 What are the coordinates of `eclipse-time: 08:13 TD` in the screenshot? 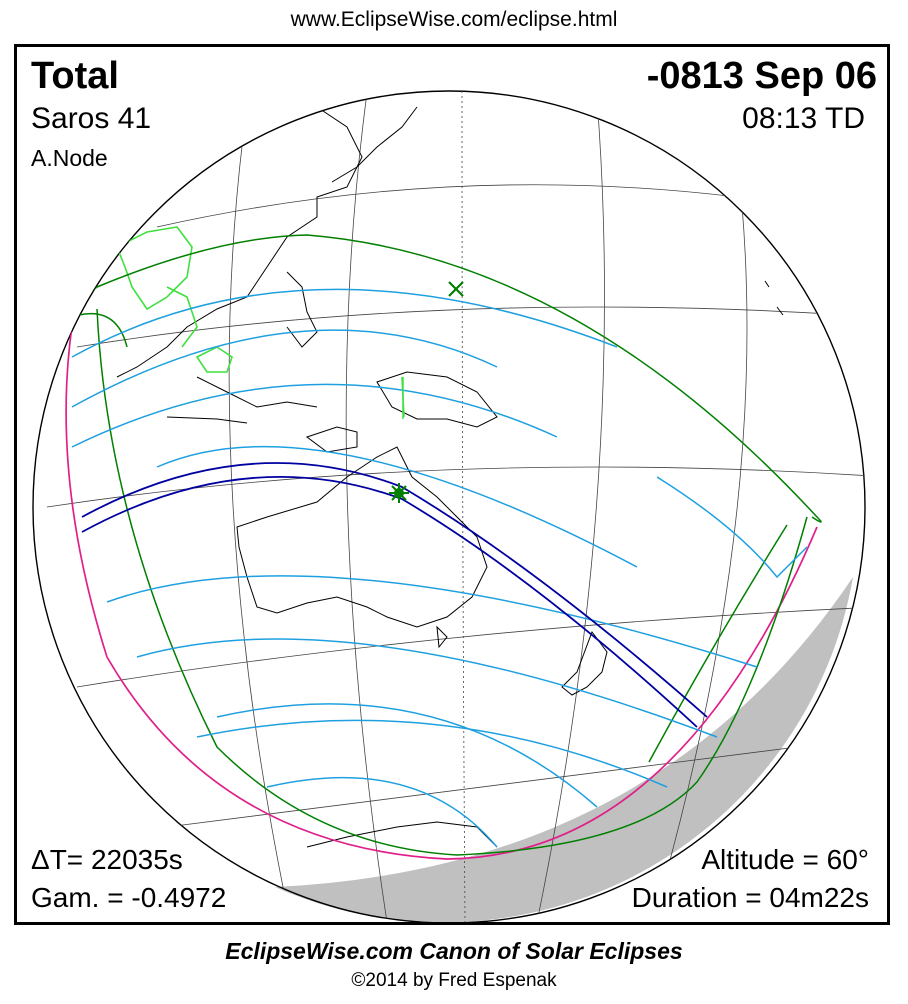 It's located at (803, 118).